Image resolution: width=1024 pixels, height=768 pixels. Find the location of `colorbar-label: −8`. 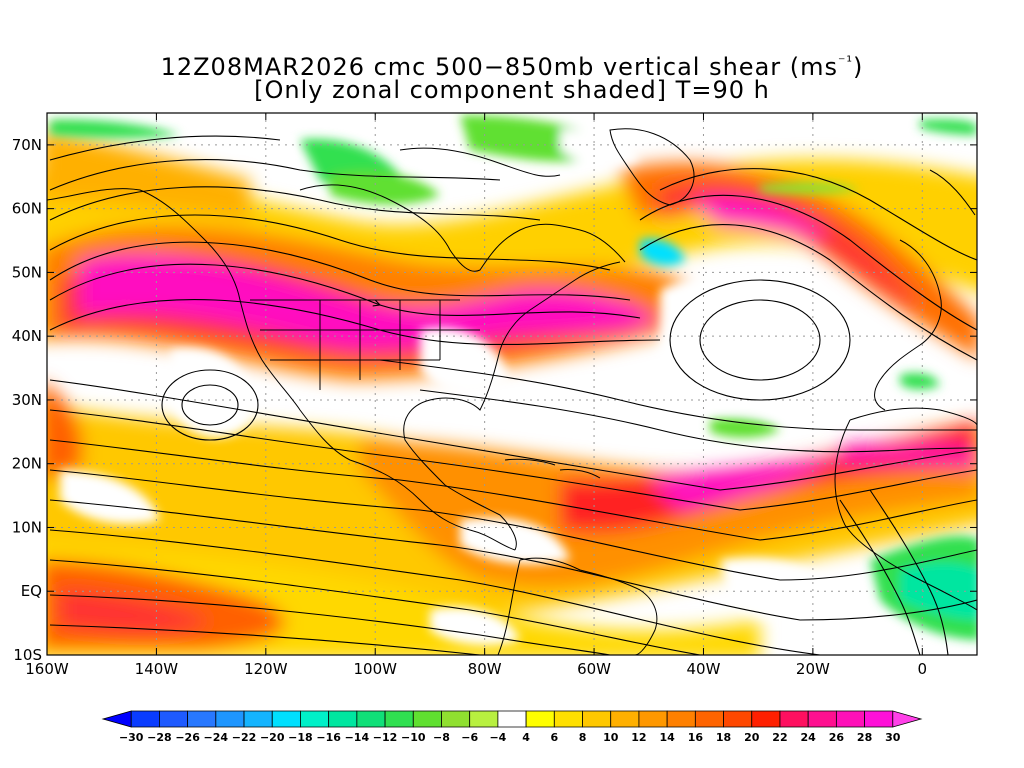

colorbar-label: −8 is located at coordinates (441, 737).